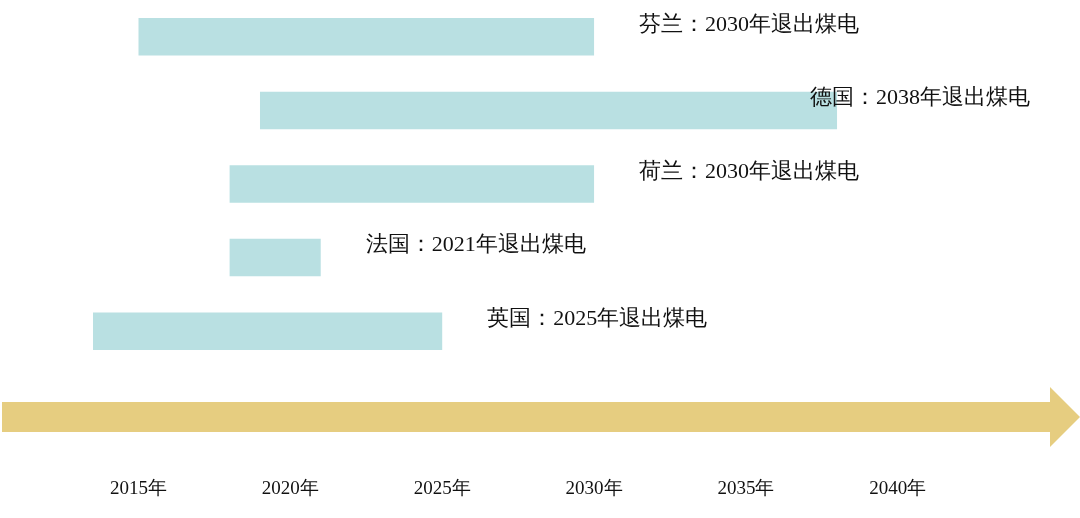  I want to click on x-tick-label: 2015年, so click(138, 488).